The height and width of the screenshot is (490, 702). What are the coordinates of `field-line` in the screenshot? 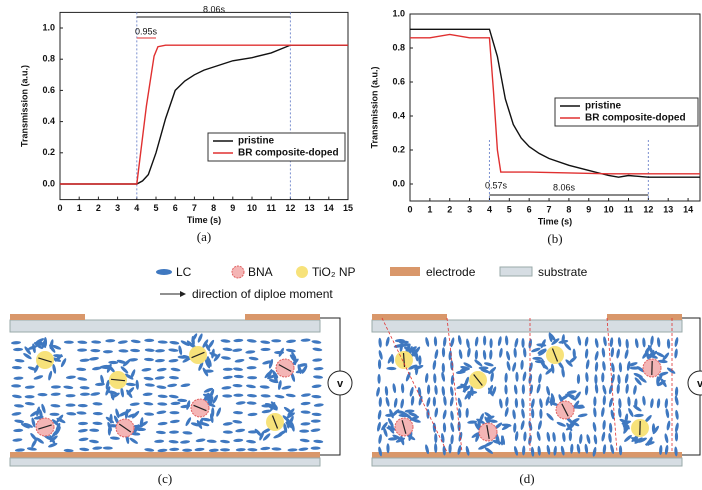 It's located at (454, 385).